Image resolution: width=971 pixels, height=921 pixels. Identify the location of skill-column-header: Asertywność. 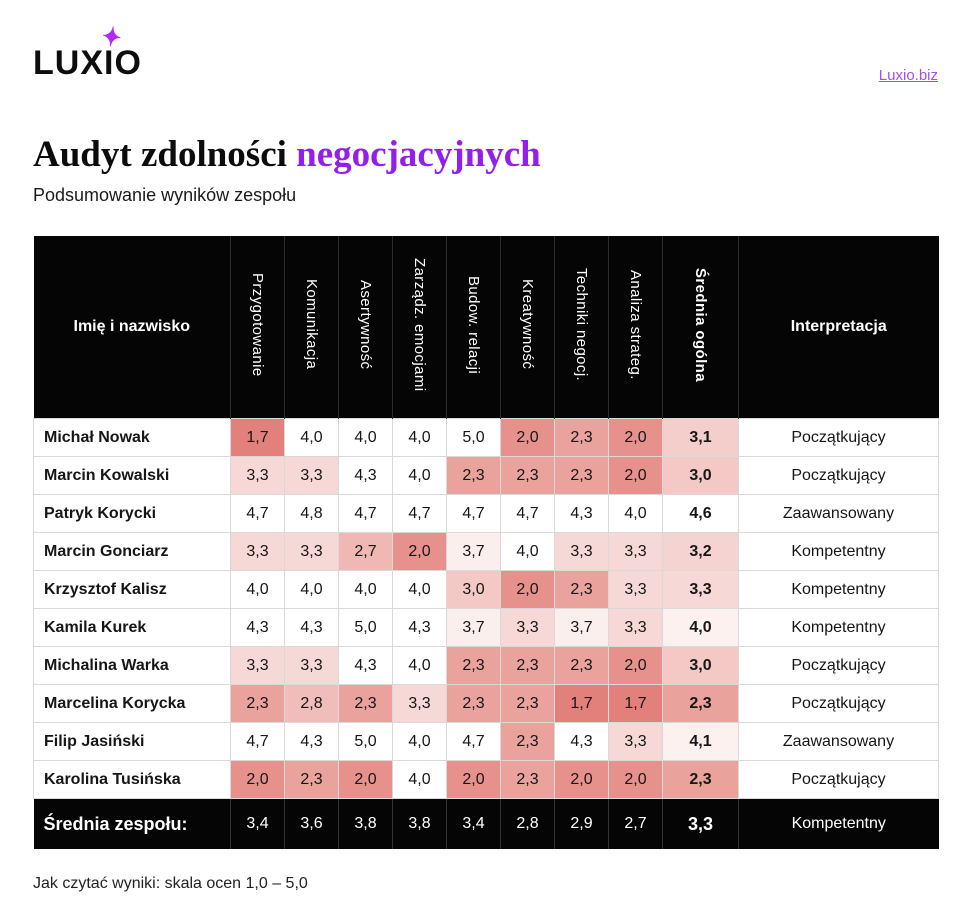
(365, 327).